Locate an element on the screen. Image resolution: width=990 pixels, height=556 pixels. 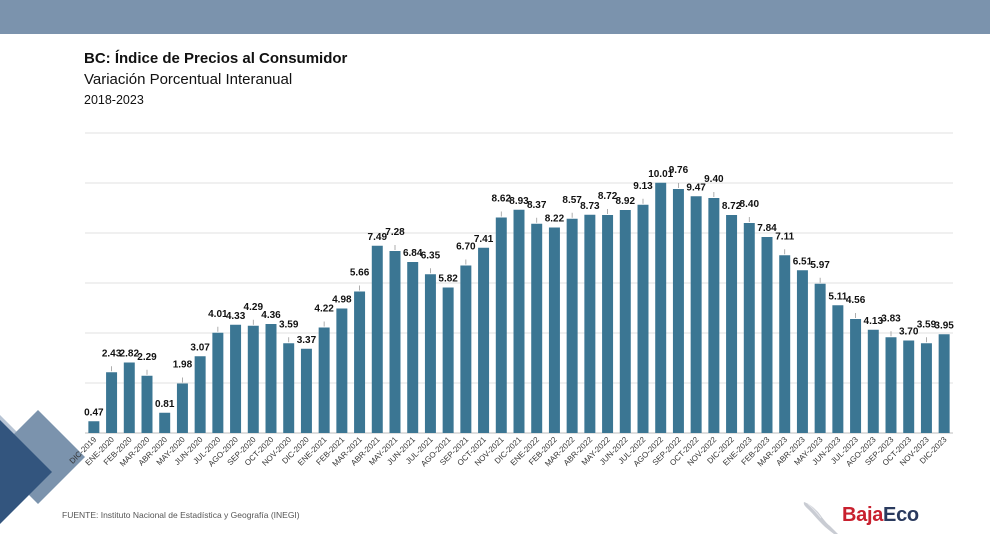
baja-california-map-icon is located at coordinates (820, 518).